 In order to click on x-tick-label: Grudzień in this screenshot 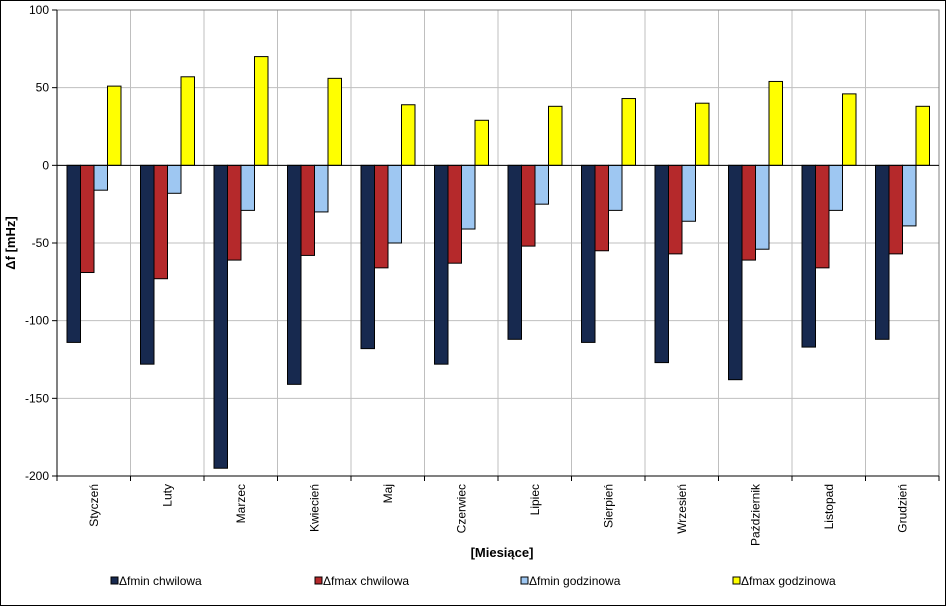, I will do `click(902, 508)`.